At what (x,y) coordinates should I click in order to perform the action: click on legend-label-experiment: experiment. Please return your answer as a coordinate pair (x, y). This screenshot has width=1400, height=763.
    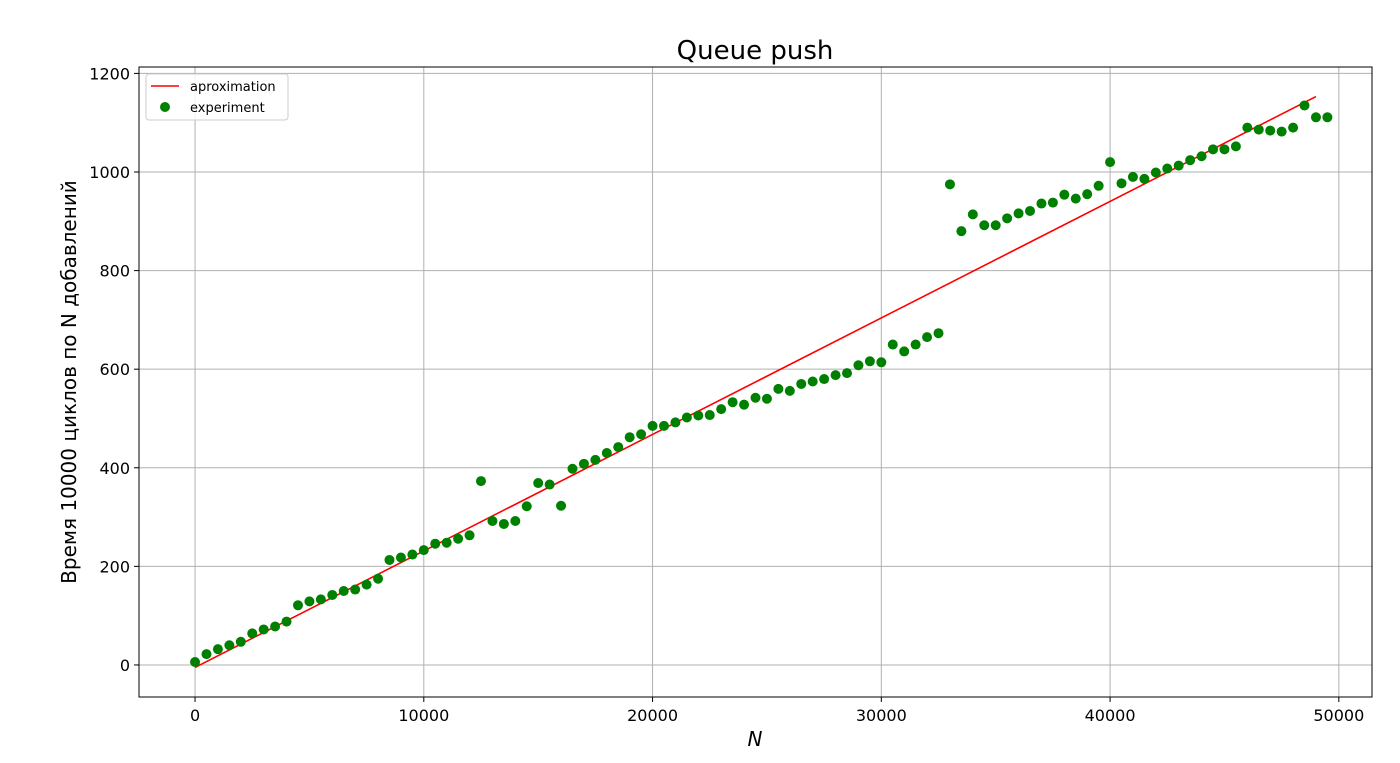
    Looking at the image, I should click on (227, 108).